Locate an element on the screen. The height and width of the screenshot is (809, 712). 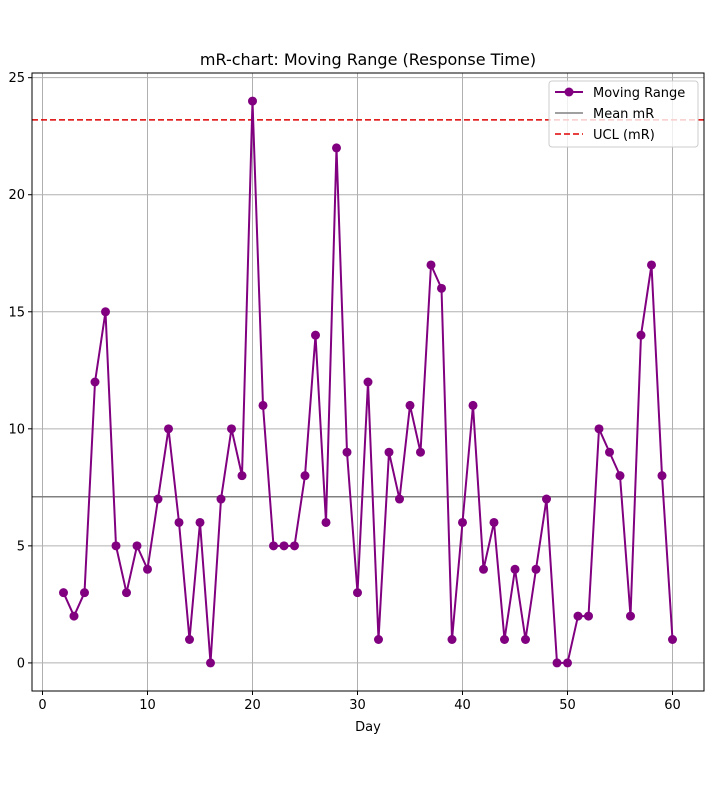
legend-box is located at coordinates (623, 114).